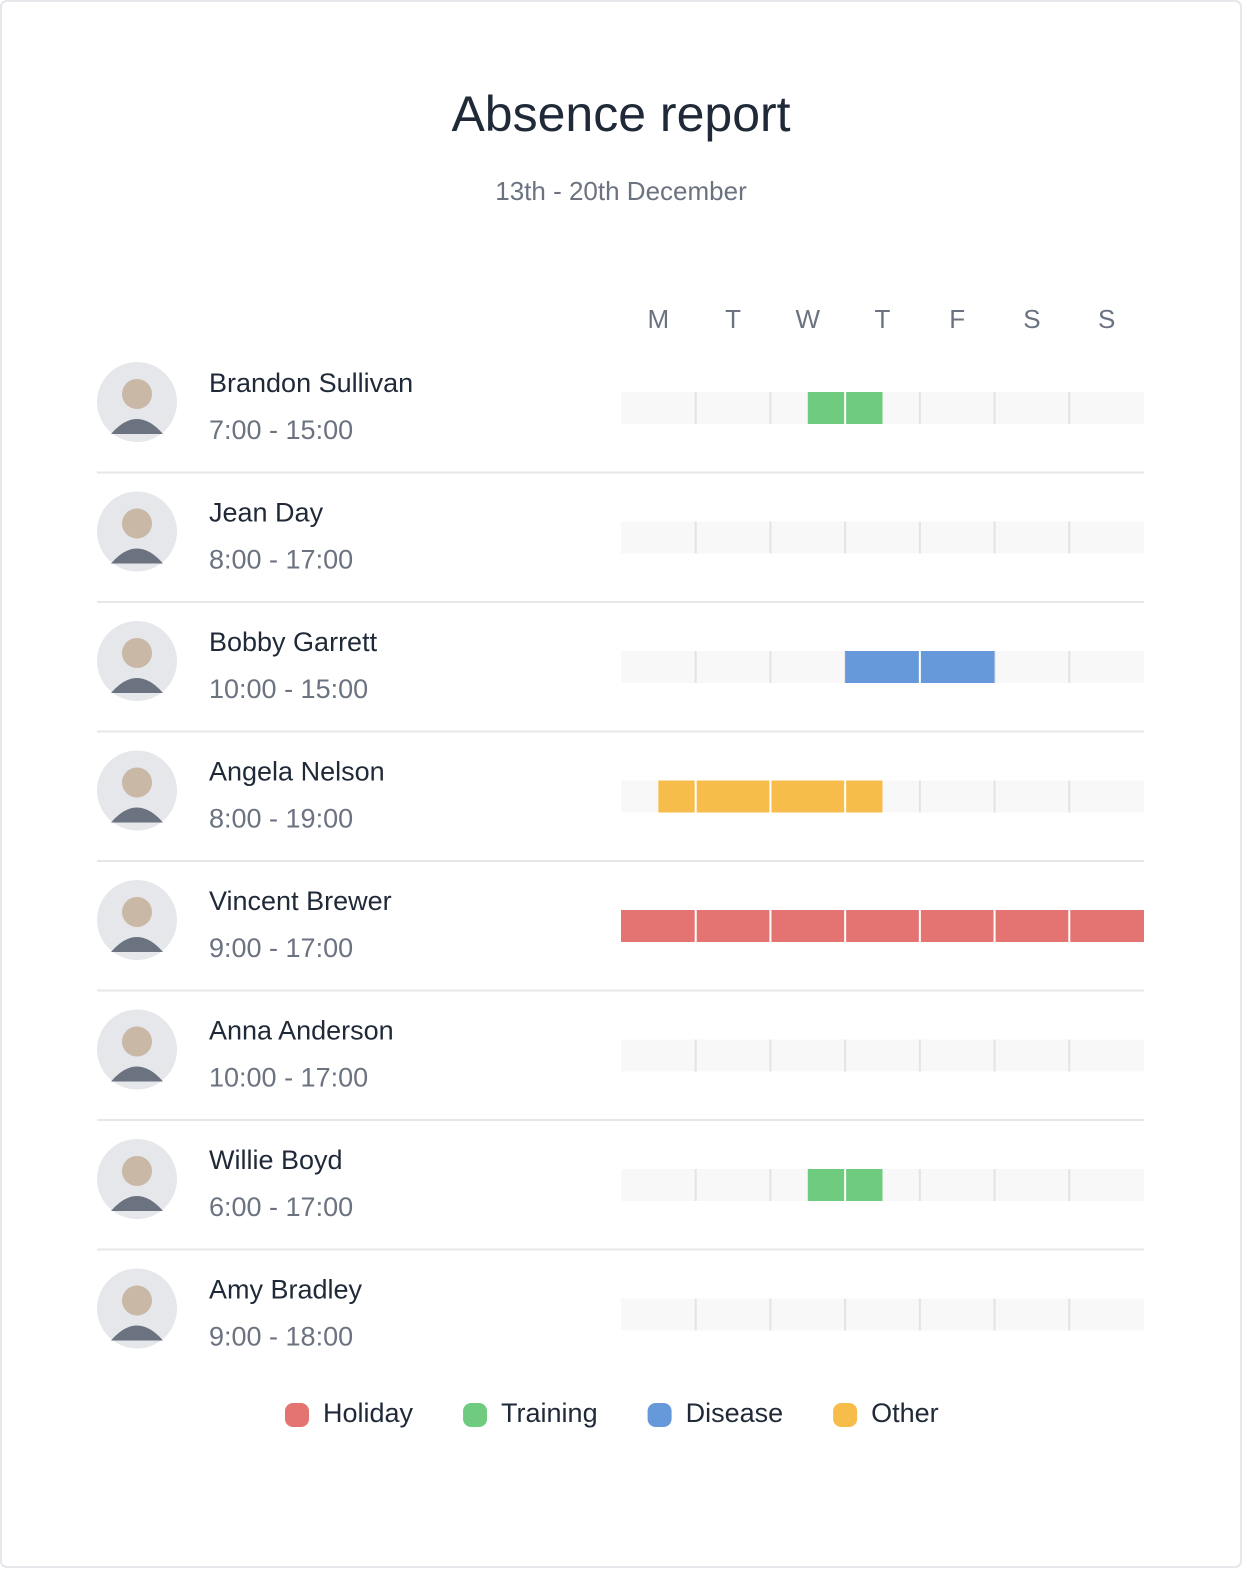 This screenshot has width=1248, height=1576. What do you see at coordinates (266, 513) in the screenshot?
I see `person-name: Jean Day` at bounding box center [266, 513].